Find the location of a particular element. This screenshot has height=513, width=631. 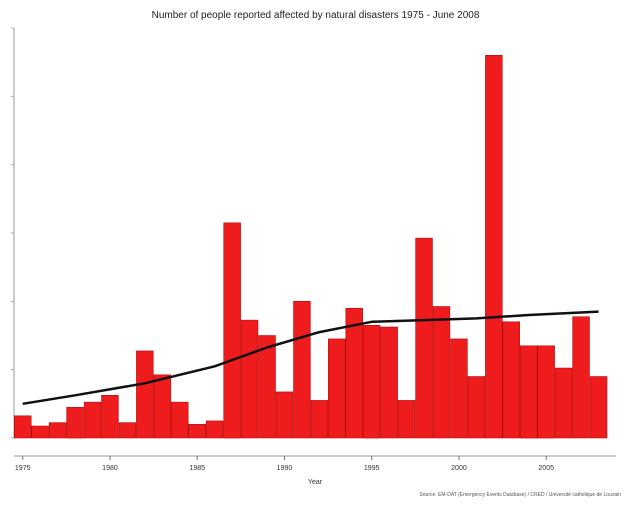

bar-1980 is located at coordinates (110, 417).